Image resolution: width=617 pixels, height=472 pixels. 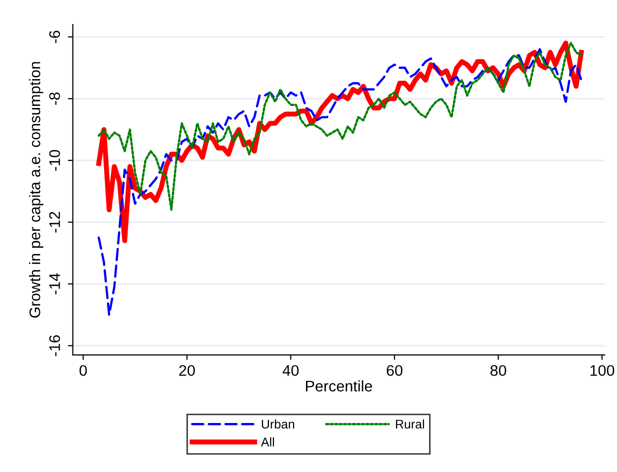 What do you see at coordinates (278, 424) in the screenshot?
I see `legend-label: Urban` at bounding box center [278, 424].